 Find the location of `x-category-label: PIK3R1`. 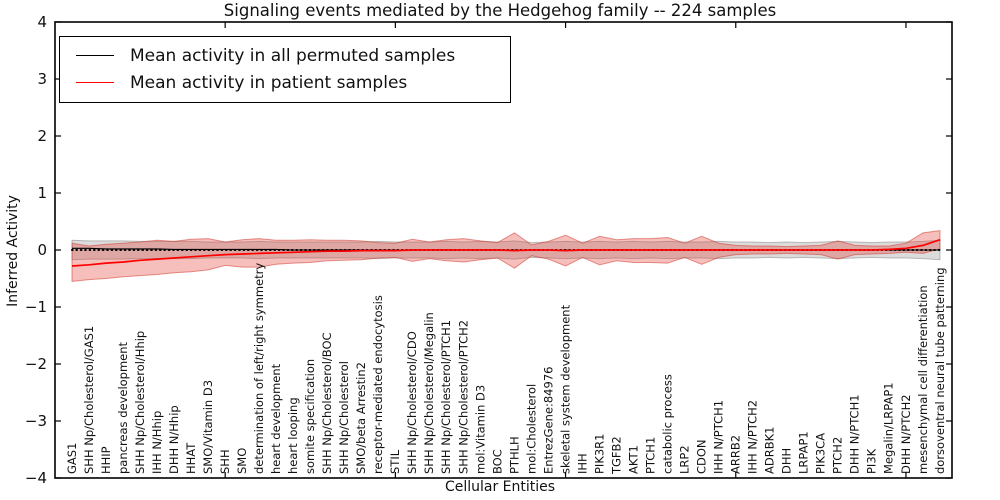

x-category-label: PIK3R1 is located at coordinates (599, 454).